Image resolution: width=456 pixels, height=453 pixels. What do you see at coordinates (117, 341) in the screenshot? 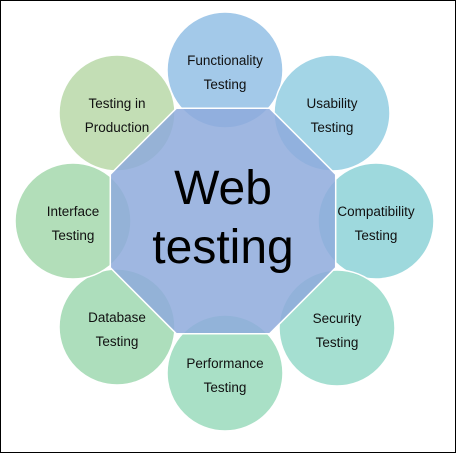
I see `node-database-label-line-2: Testing` at bounding box center [117, 341].